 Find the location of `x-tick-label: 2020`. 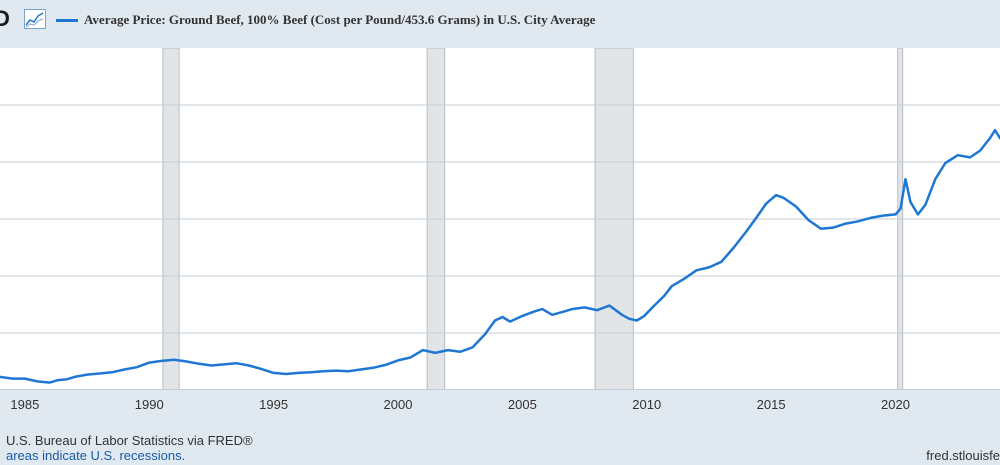

x-tick-label: 2020 is located at coordinates (895, 404).